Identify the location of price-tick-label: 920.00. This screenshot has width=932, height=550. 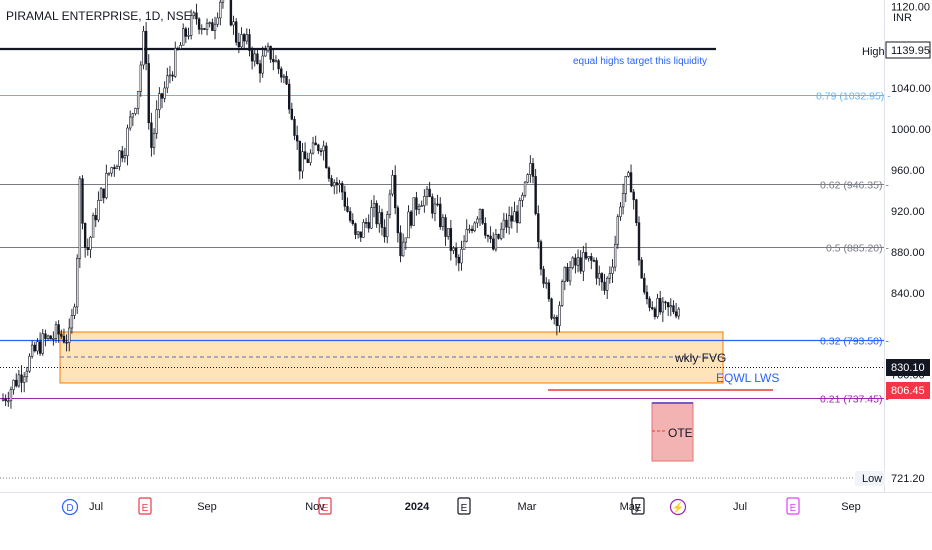
(908, 212).